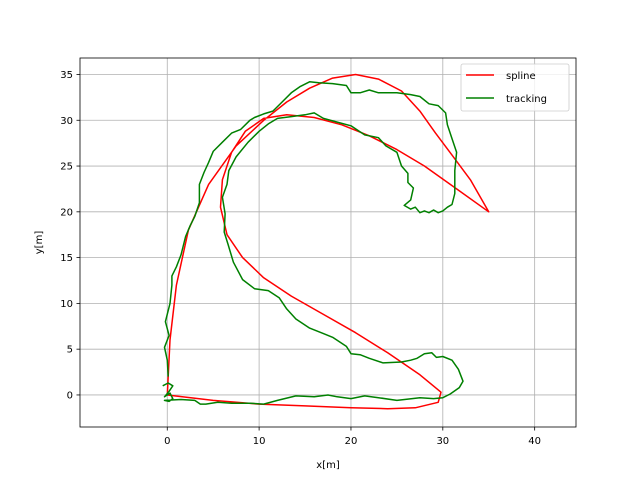 Image resolution: width=640 pixels, height=480 pixels. What do you see at coordinates (442, 441) in the screenshot?
I see `x-tick-label: 30` at bounding box center [442, 441].